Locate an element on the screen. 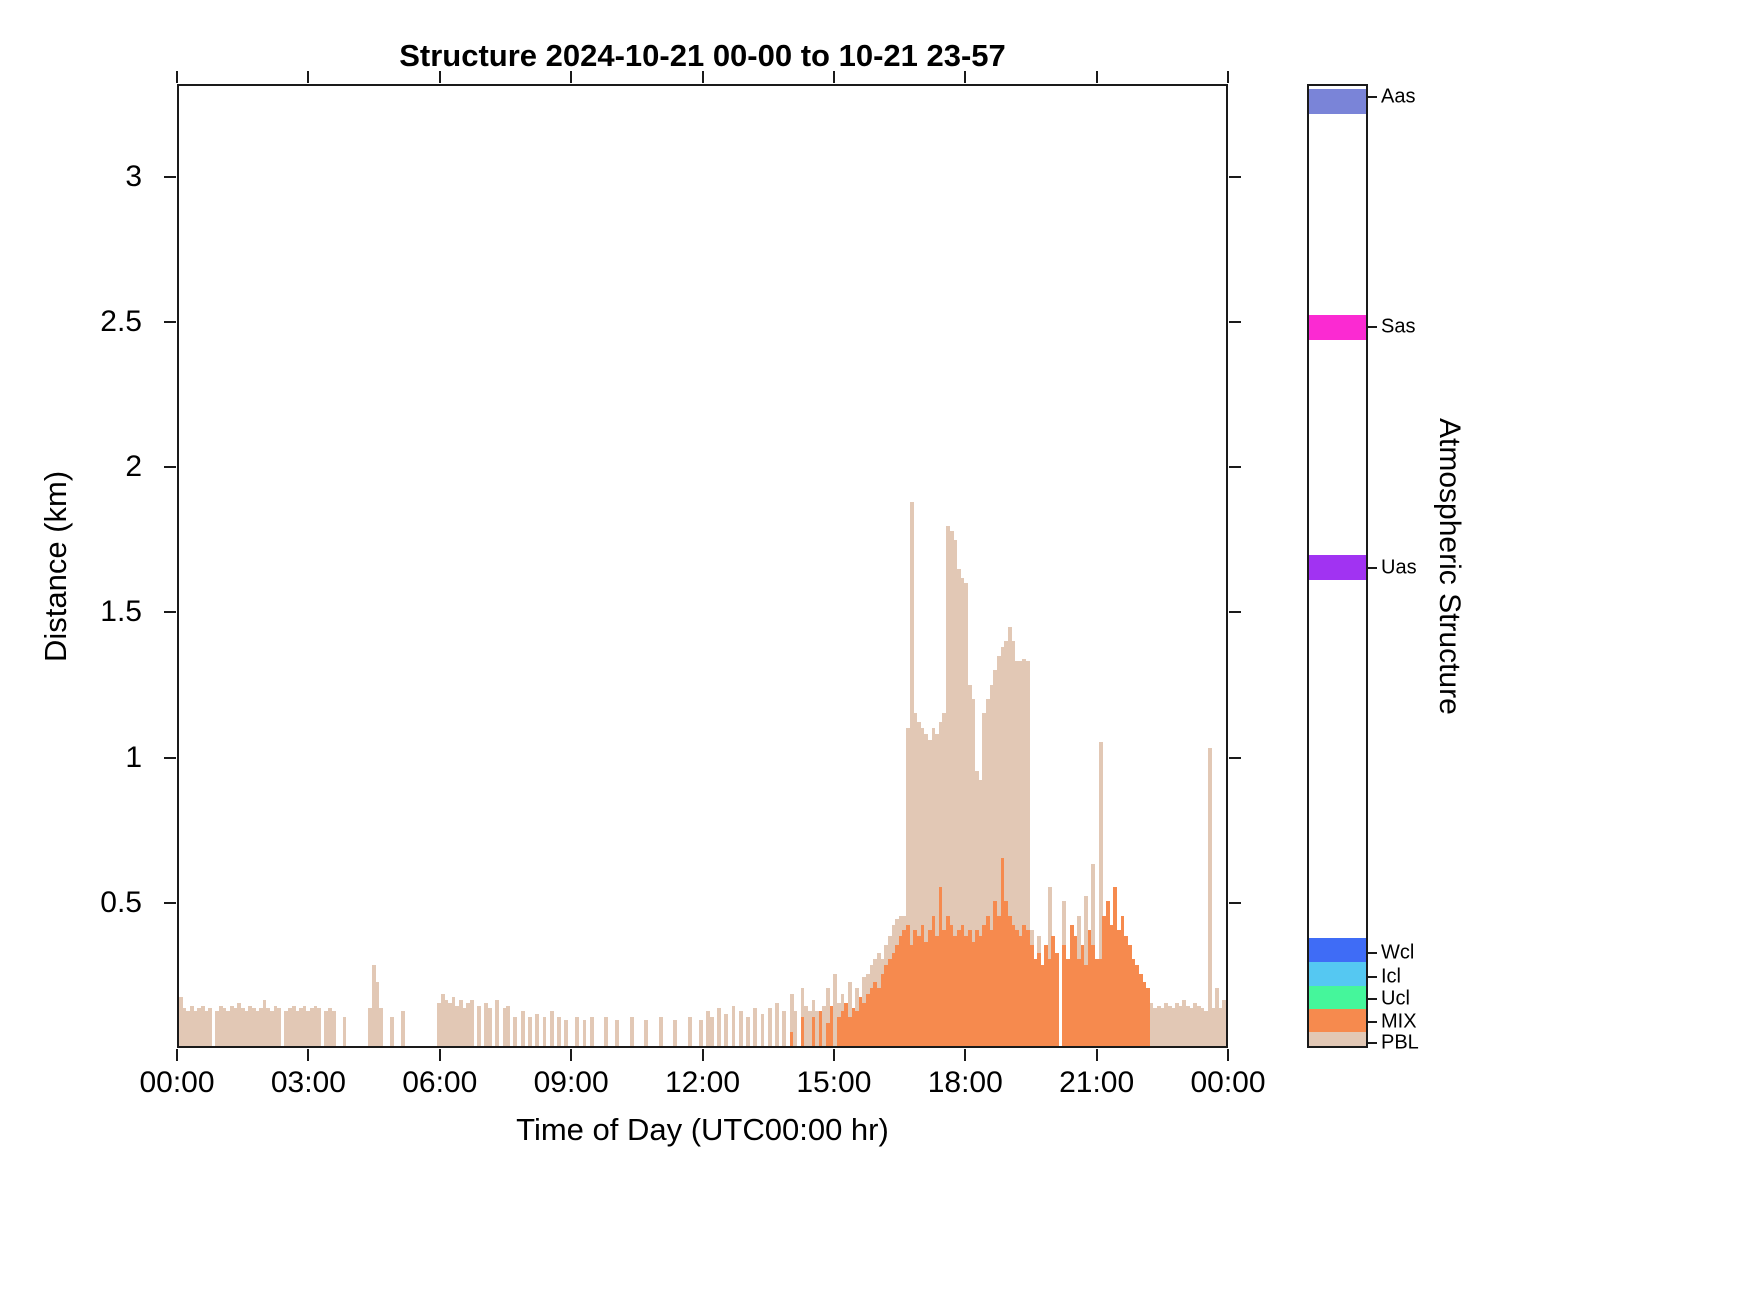  x-axis-ticks-top is located at coordinates (702, 77).